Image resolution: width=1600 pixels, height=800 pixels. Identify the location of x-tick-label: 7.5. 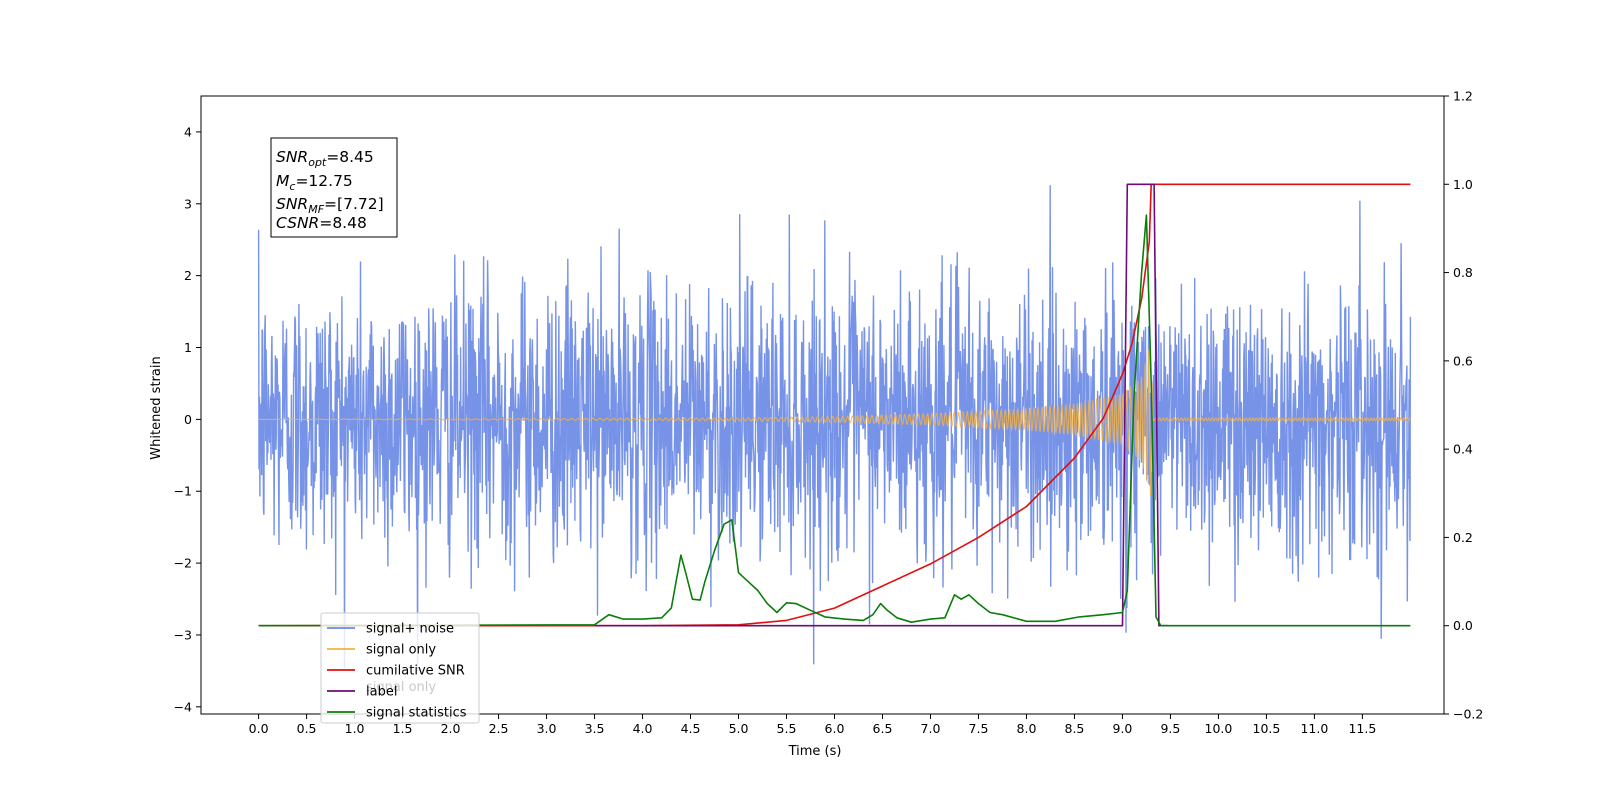
(979, 728).